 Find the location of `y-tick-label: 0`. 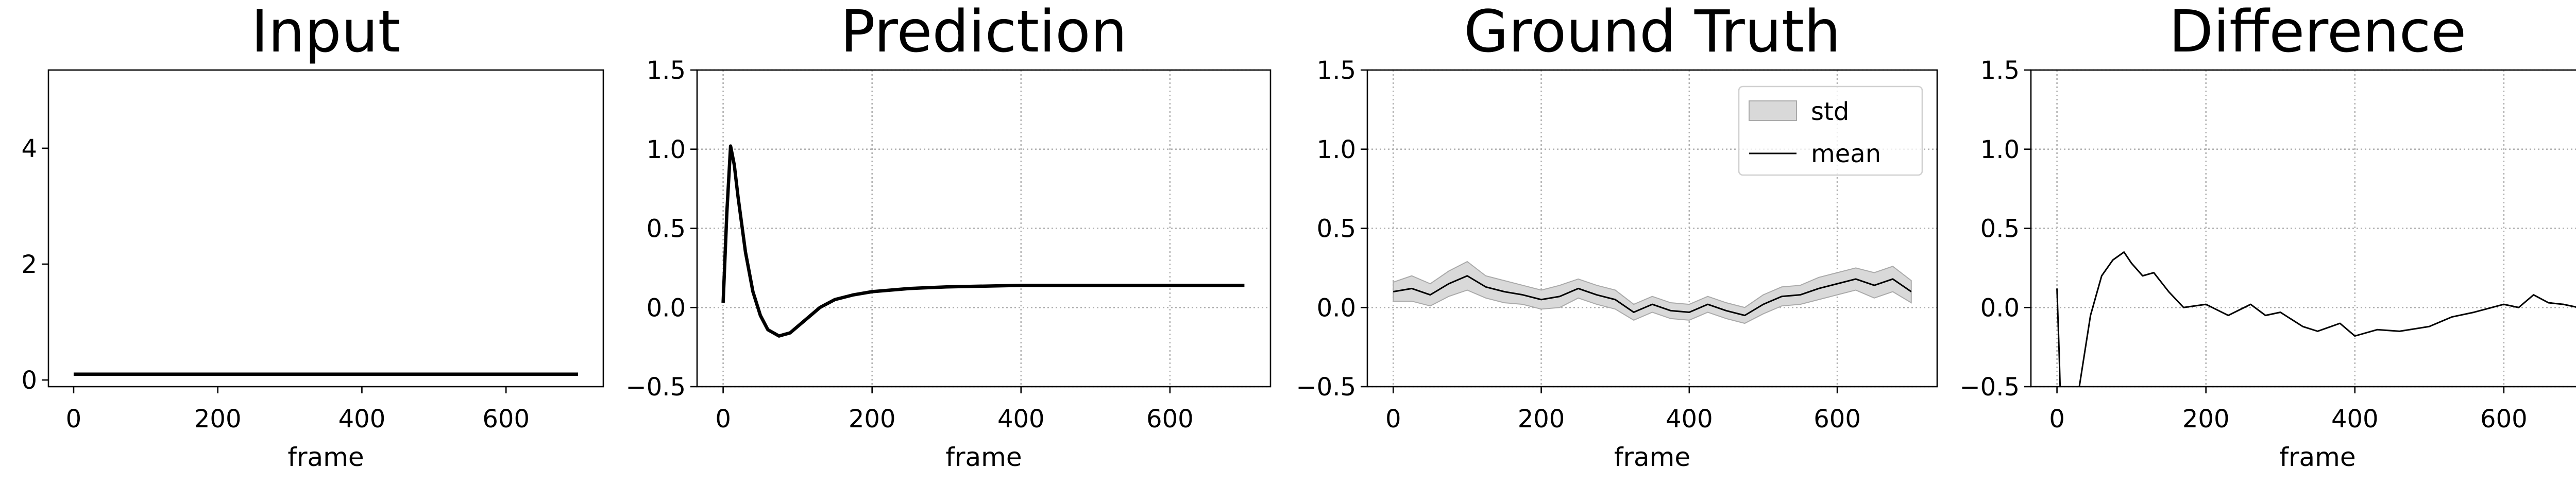

y-tick-label: 0 is located at coordinates (29, 380).